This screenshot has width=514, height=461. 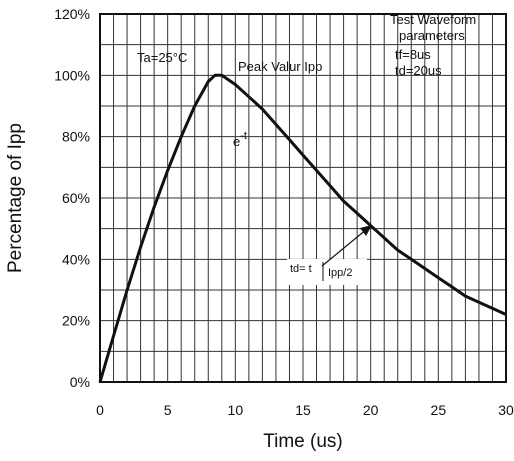 I want to click on x-tick-label: 25, so click(x=439, y=410).